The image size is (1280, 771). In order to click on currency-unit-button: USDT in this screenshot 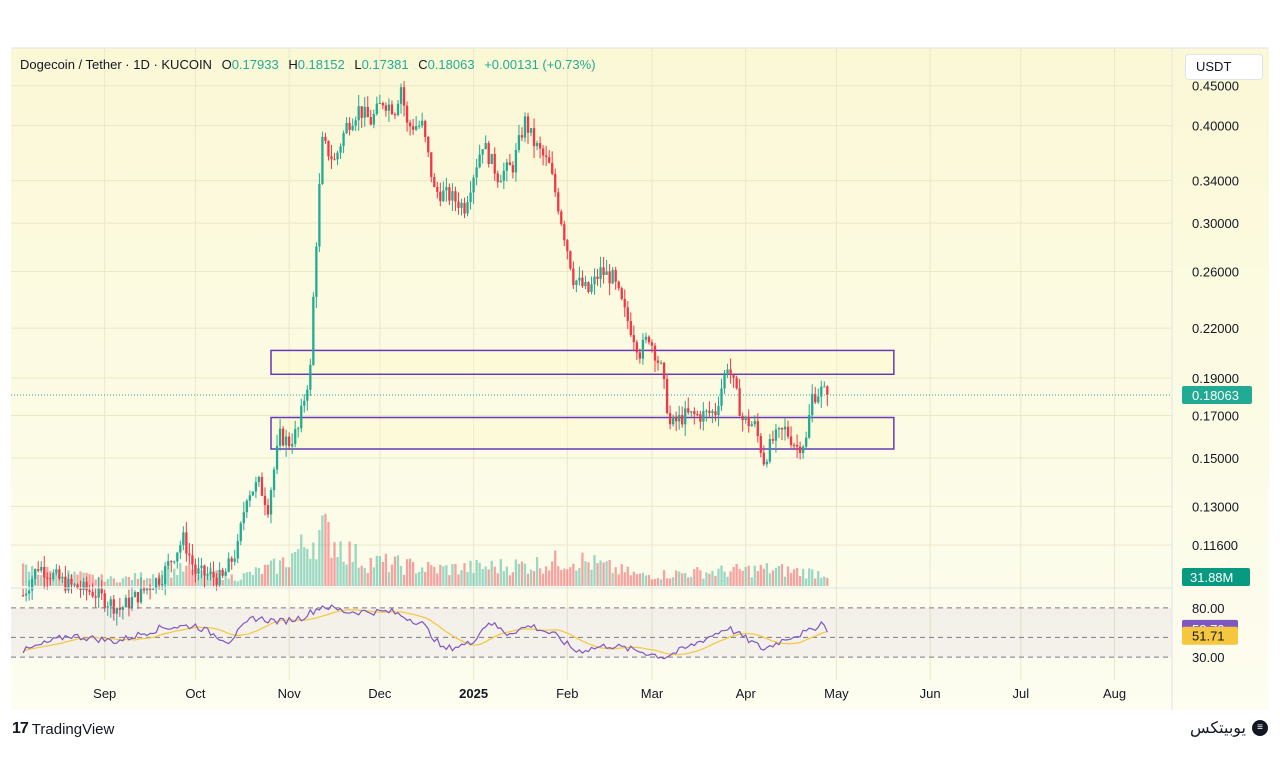, I will do `click(1224, 67)`.